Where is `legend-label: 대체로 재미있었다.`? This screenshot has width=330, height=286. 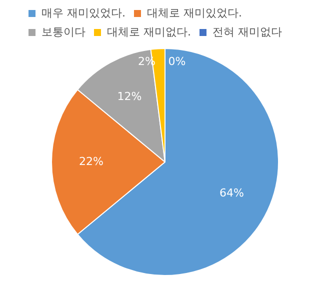 legend-label: 대체로 재미있었다. is located at coordinates (194, 13).